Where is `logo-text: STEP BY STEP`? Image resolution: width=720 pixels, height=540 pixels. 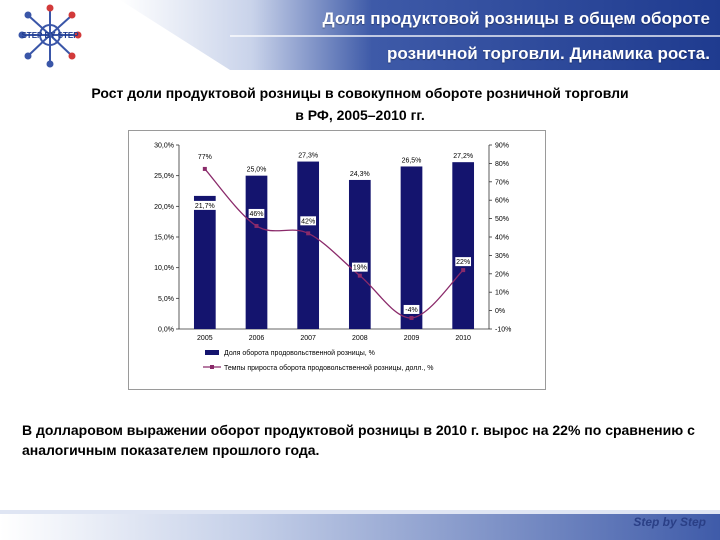
logo-text: STEP BY STEP is located at coordinates (50, 35).